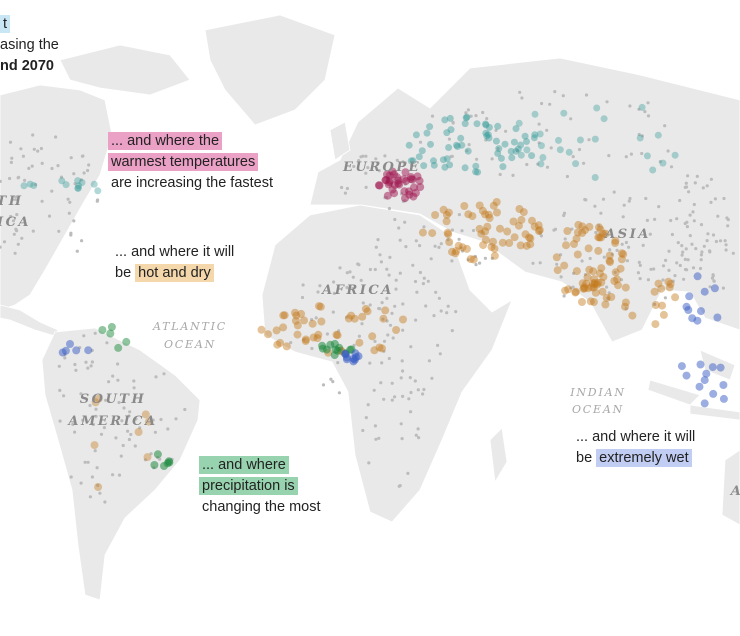 Image resolution: width=740 pixels, height=636 pixels. What do you see at coordinates (123, 273) in the screenshot?
I see `annotation-word: be` at bounding box center [123, 273].